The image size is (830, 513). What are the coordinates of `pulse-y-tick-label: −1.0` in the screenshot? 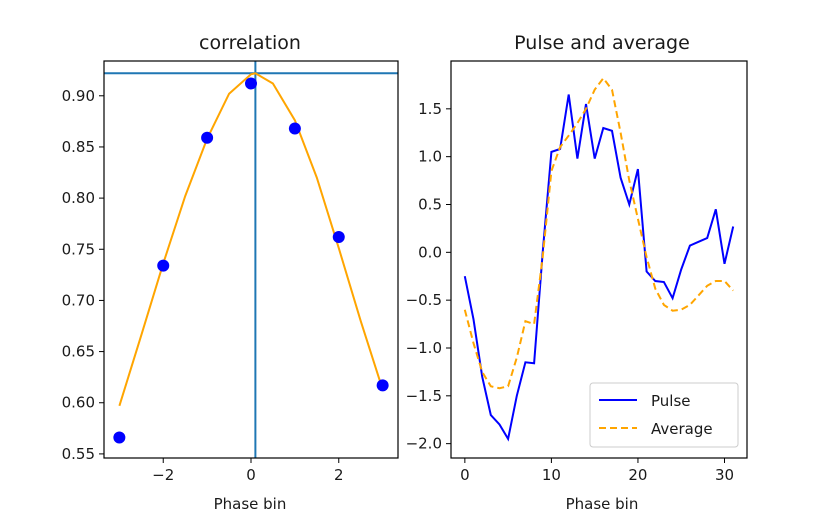 It's located at (424, 348).